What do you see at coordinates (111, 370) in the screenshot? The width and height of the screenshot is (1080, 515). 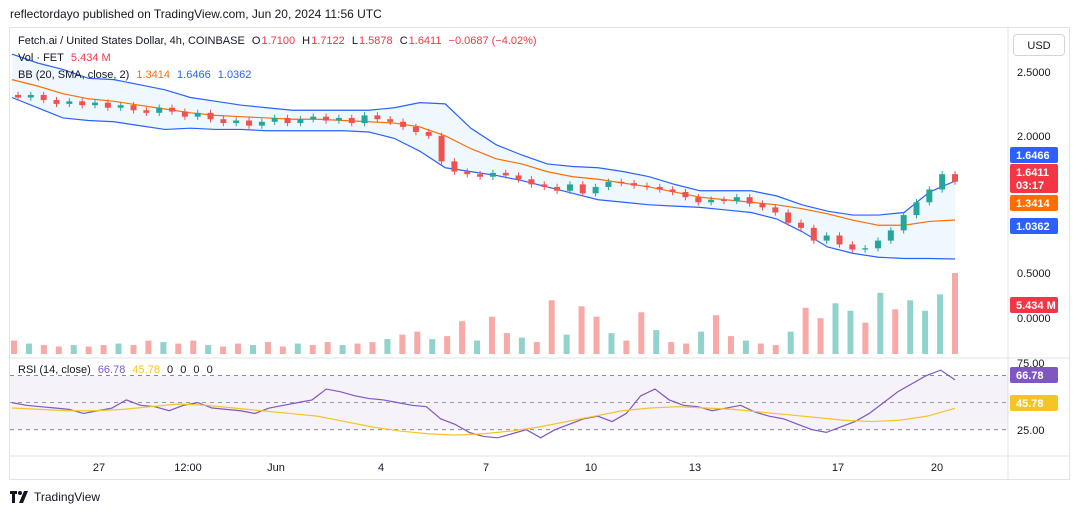 I see `rsi-value: 66.78` at bounding box center [111, 370].